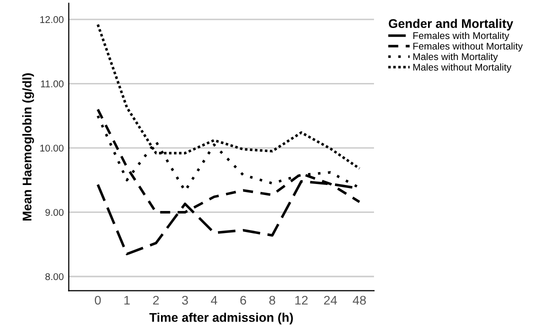 This screenshot has width=550, height=336. What do you see at coordinates (52, 84) in the screenshot?
I see `y-tick-label: 11.00` at bounding box center [52, 84].